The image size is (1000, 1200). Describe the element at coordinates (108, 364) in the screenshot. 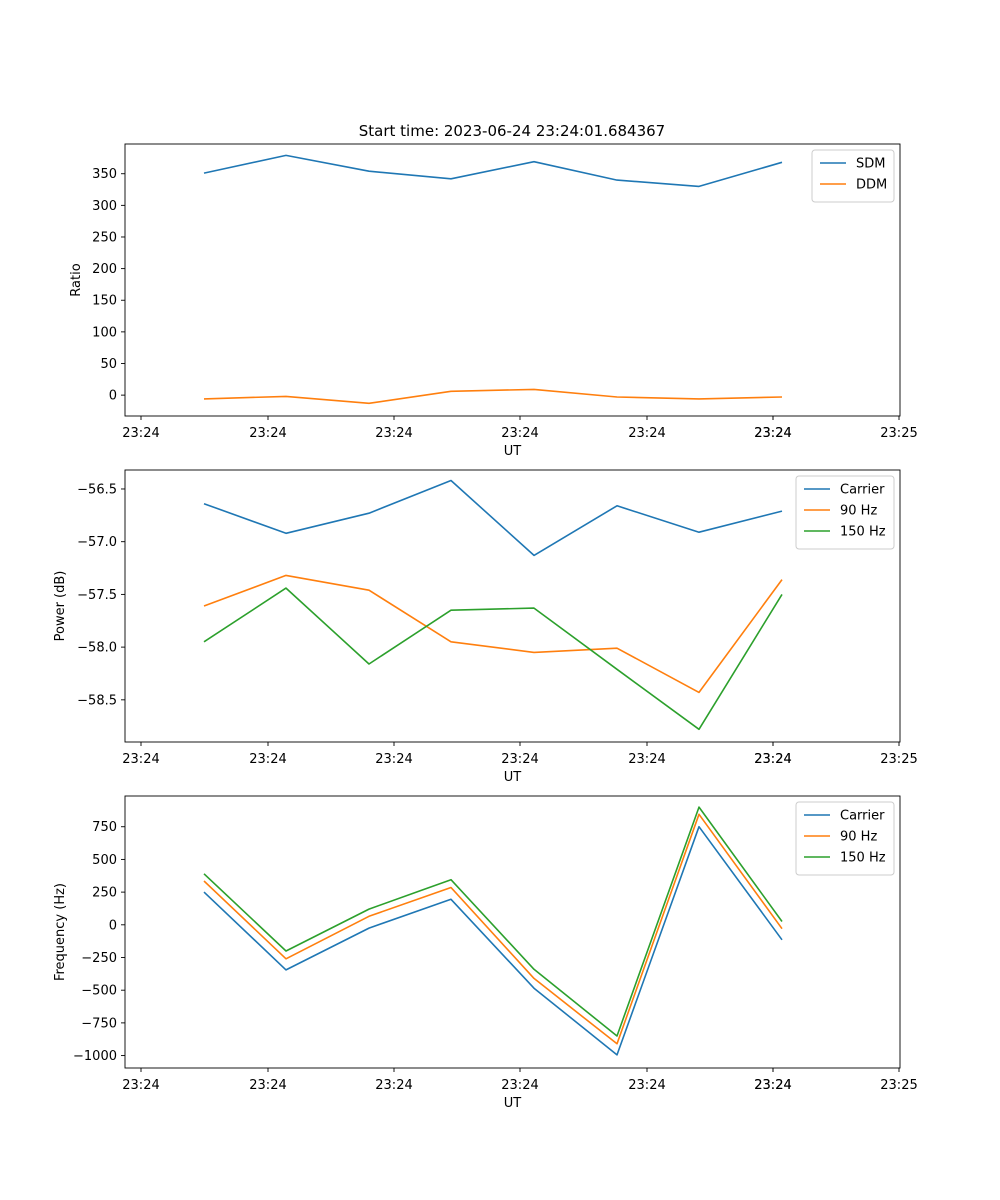

I see `y-tick-label: 50` at that location.